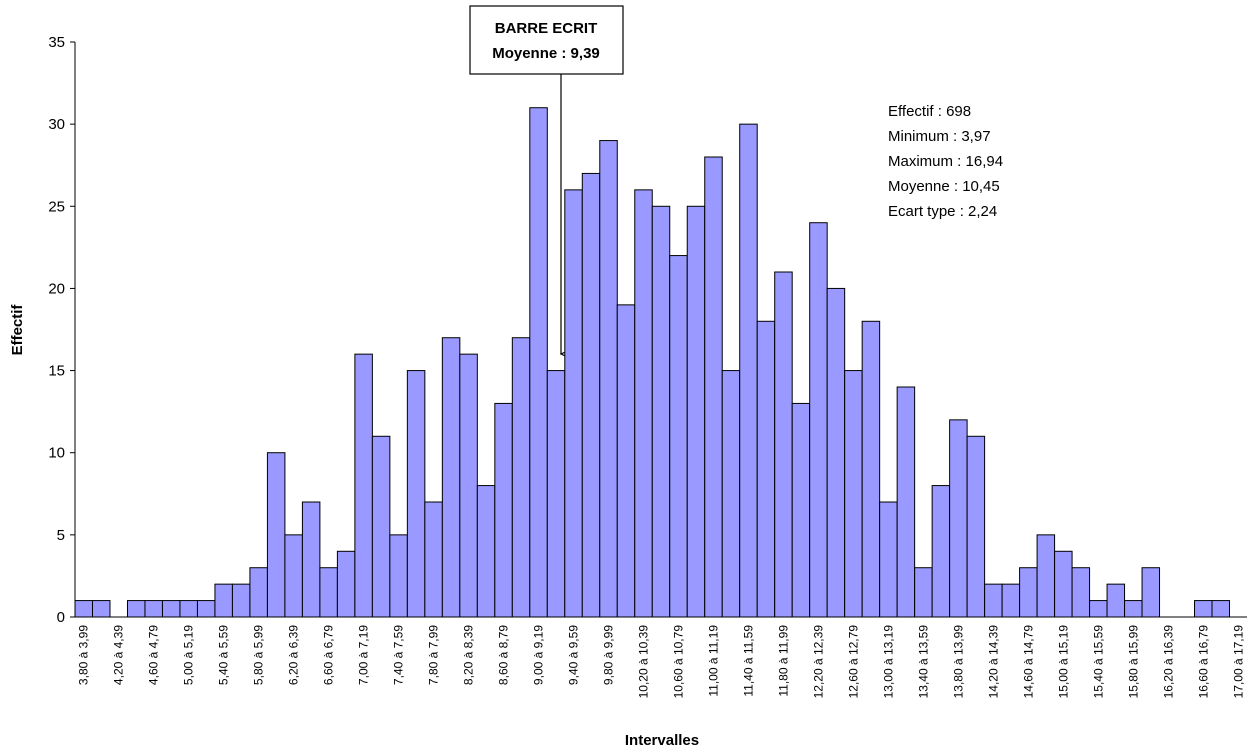 The height and width of the screenshot is (753, 1254). I want to click on stats-line: Maximum : 16,94, so click(945, 161).